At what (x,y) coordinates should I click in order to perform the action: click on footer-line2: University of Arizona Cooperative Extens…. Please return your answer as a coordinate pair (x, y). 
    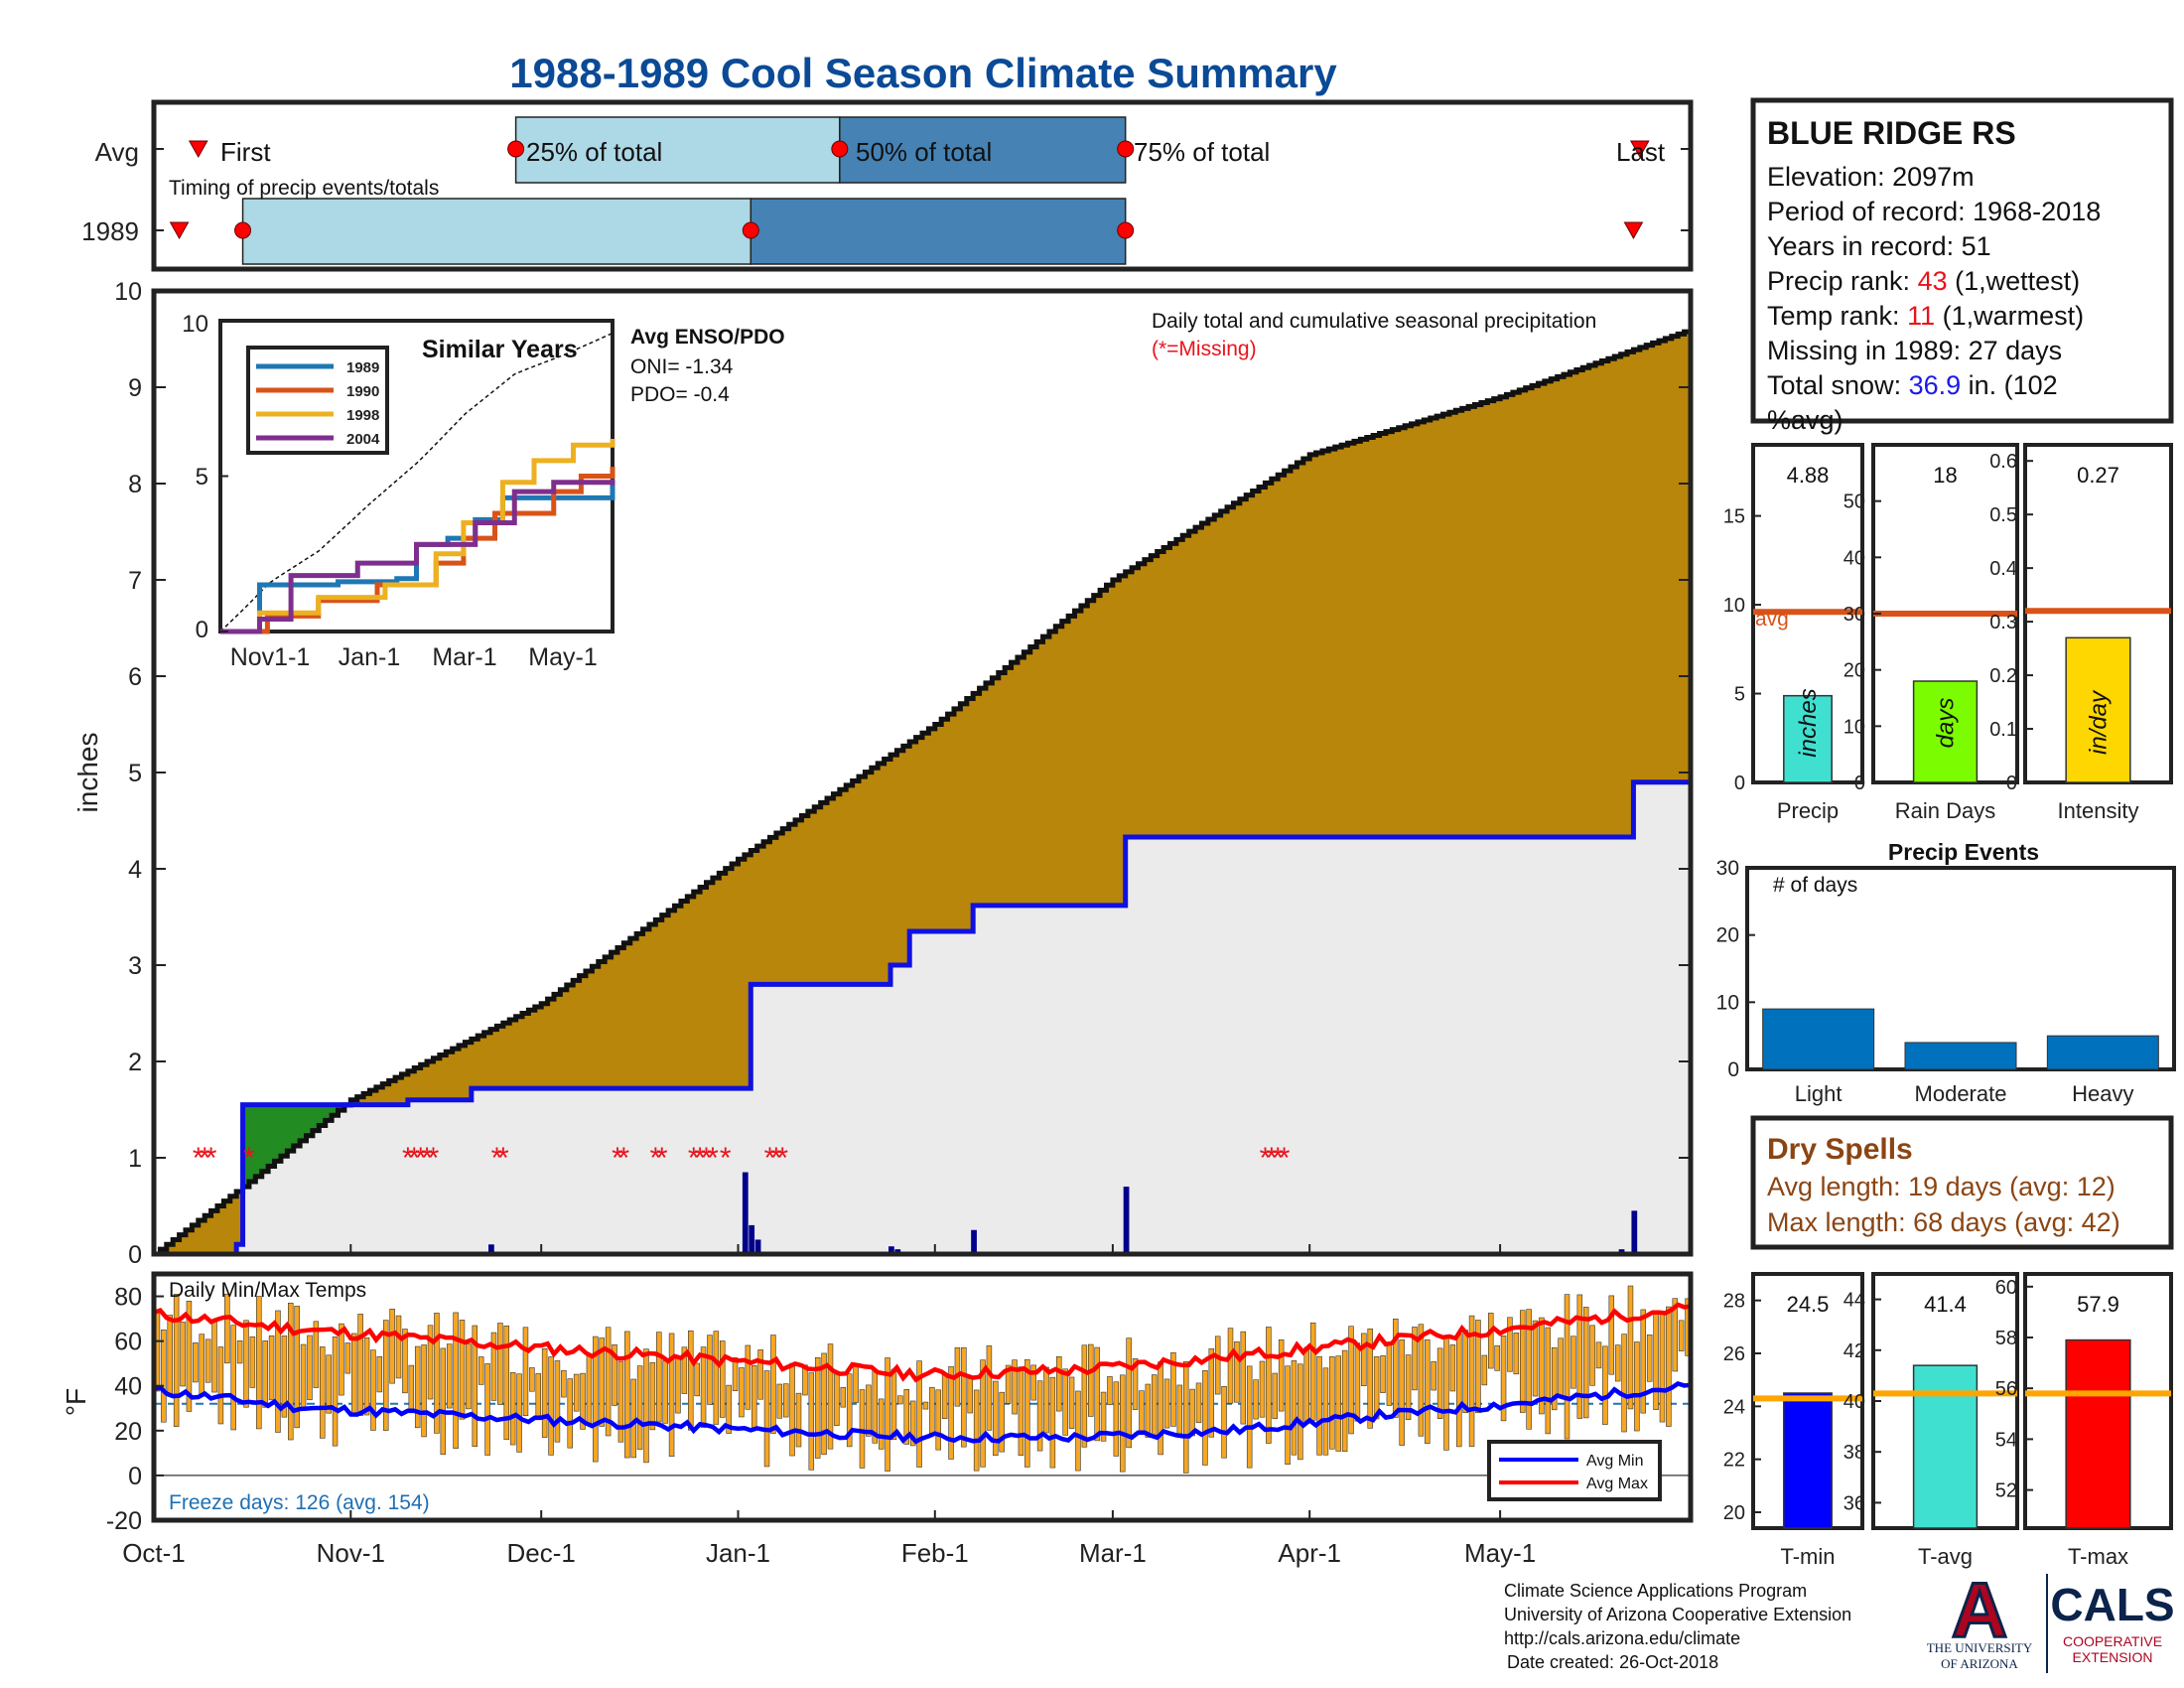
    Looking at the image, I should click on (1677, 1614).